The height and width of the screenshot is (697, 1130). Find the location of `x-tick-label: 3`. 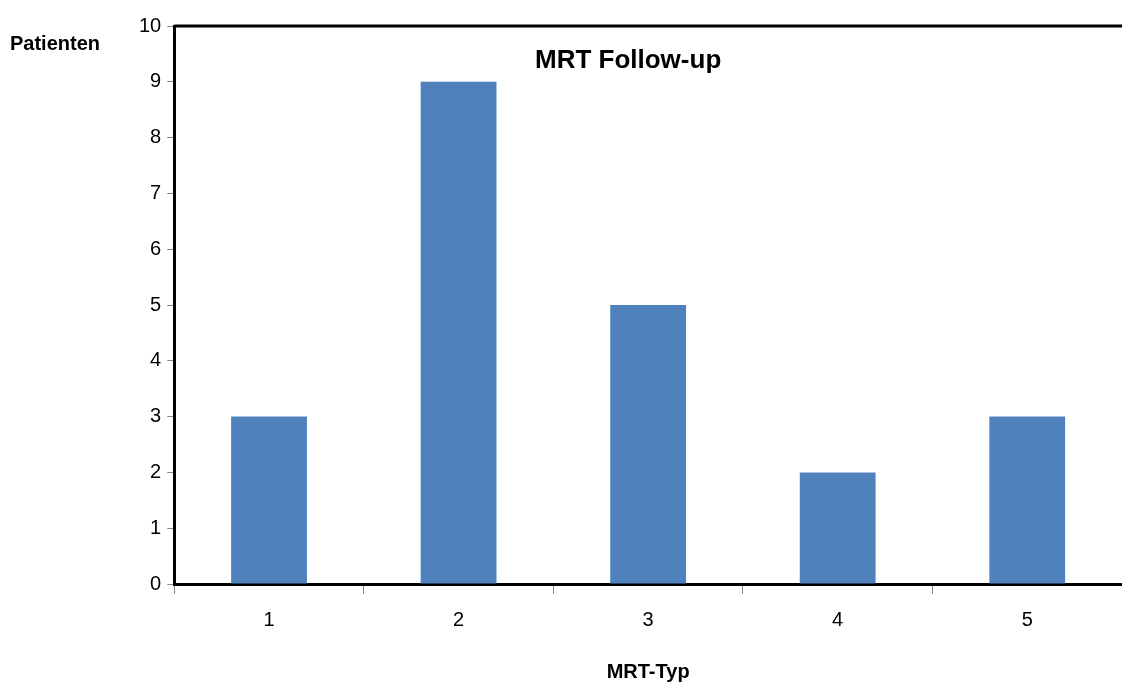

x-tick-label: 3 is located at coordinates (648, 618).